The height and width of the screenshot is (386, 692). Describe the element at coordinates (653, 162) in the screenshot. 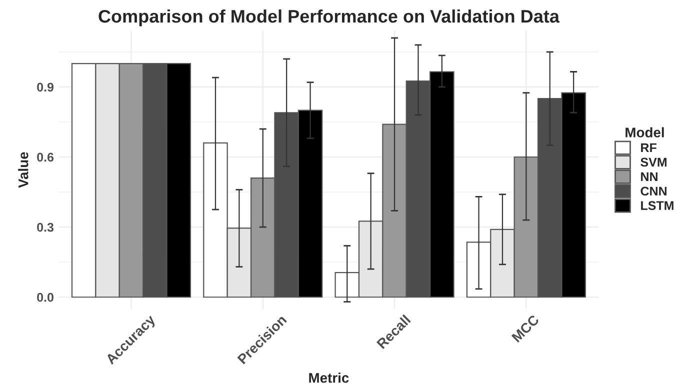

I see `legend-label: SVM` at that location.